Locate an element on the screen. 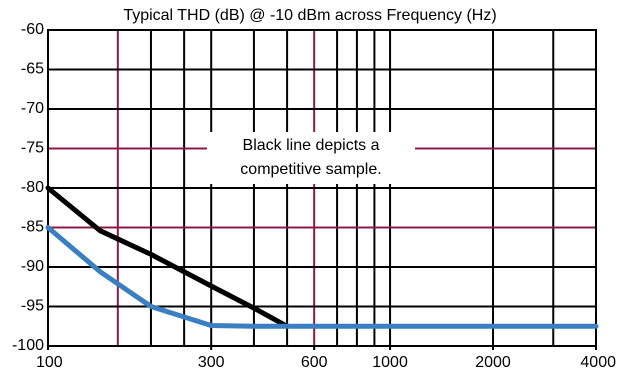 The width and height of the screenshot is (618, 378). y-tick-label: -70 is located at coordinates (32, 108).